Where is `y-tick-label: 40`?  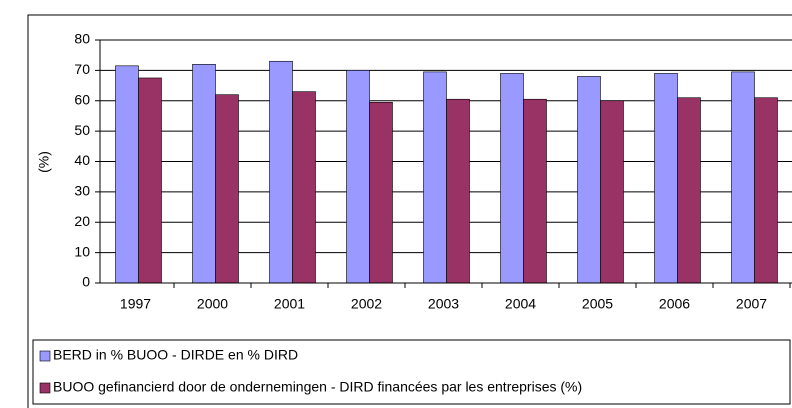 y-tick-label: 40 is located at coordinates (82, 160).